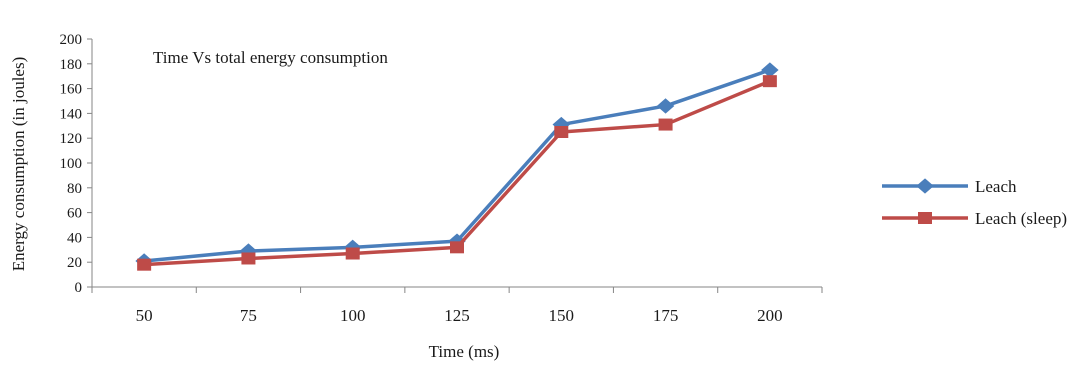 The image size is (1091, 369). I want to click on legend-item: Leach, so click(949, 186).